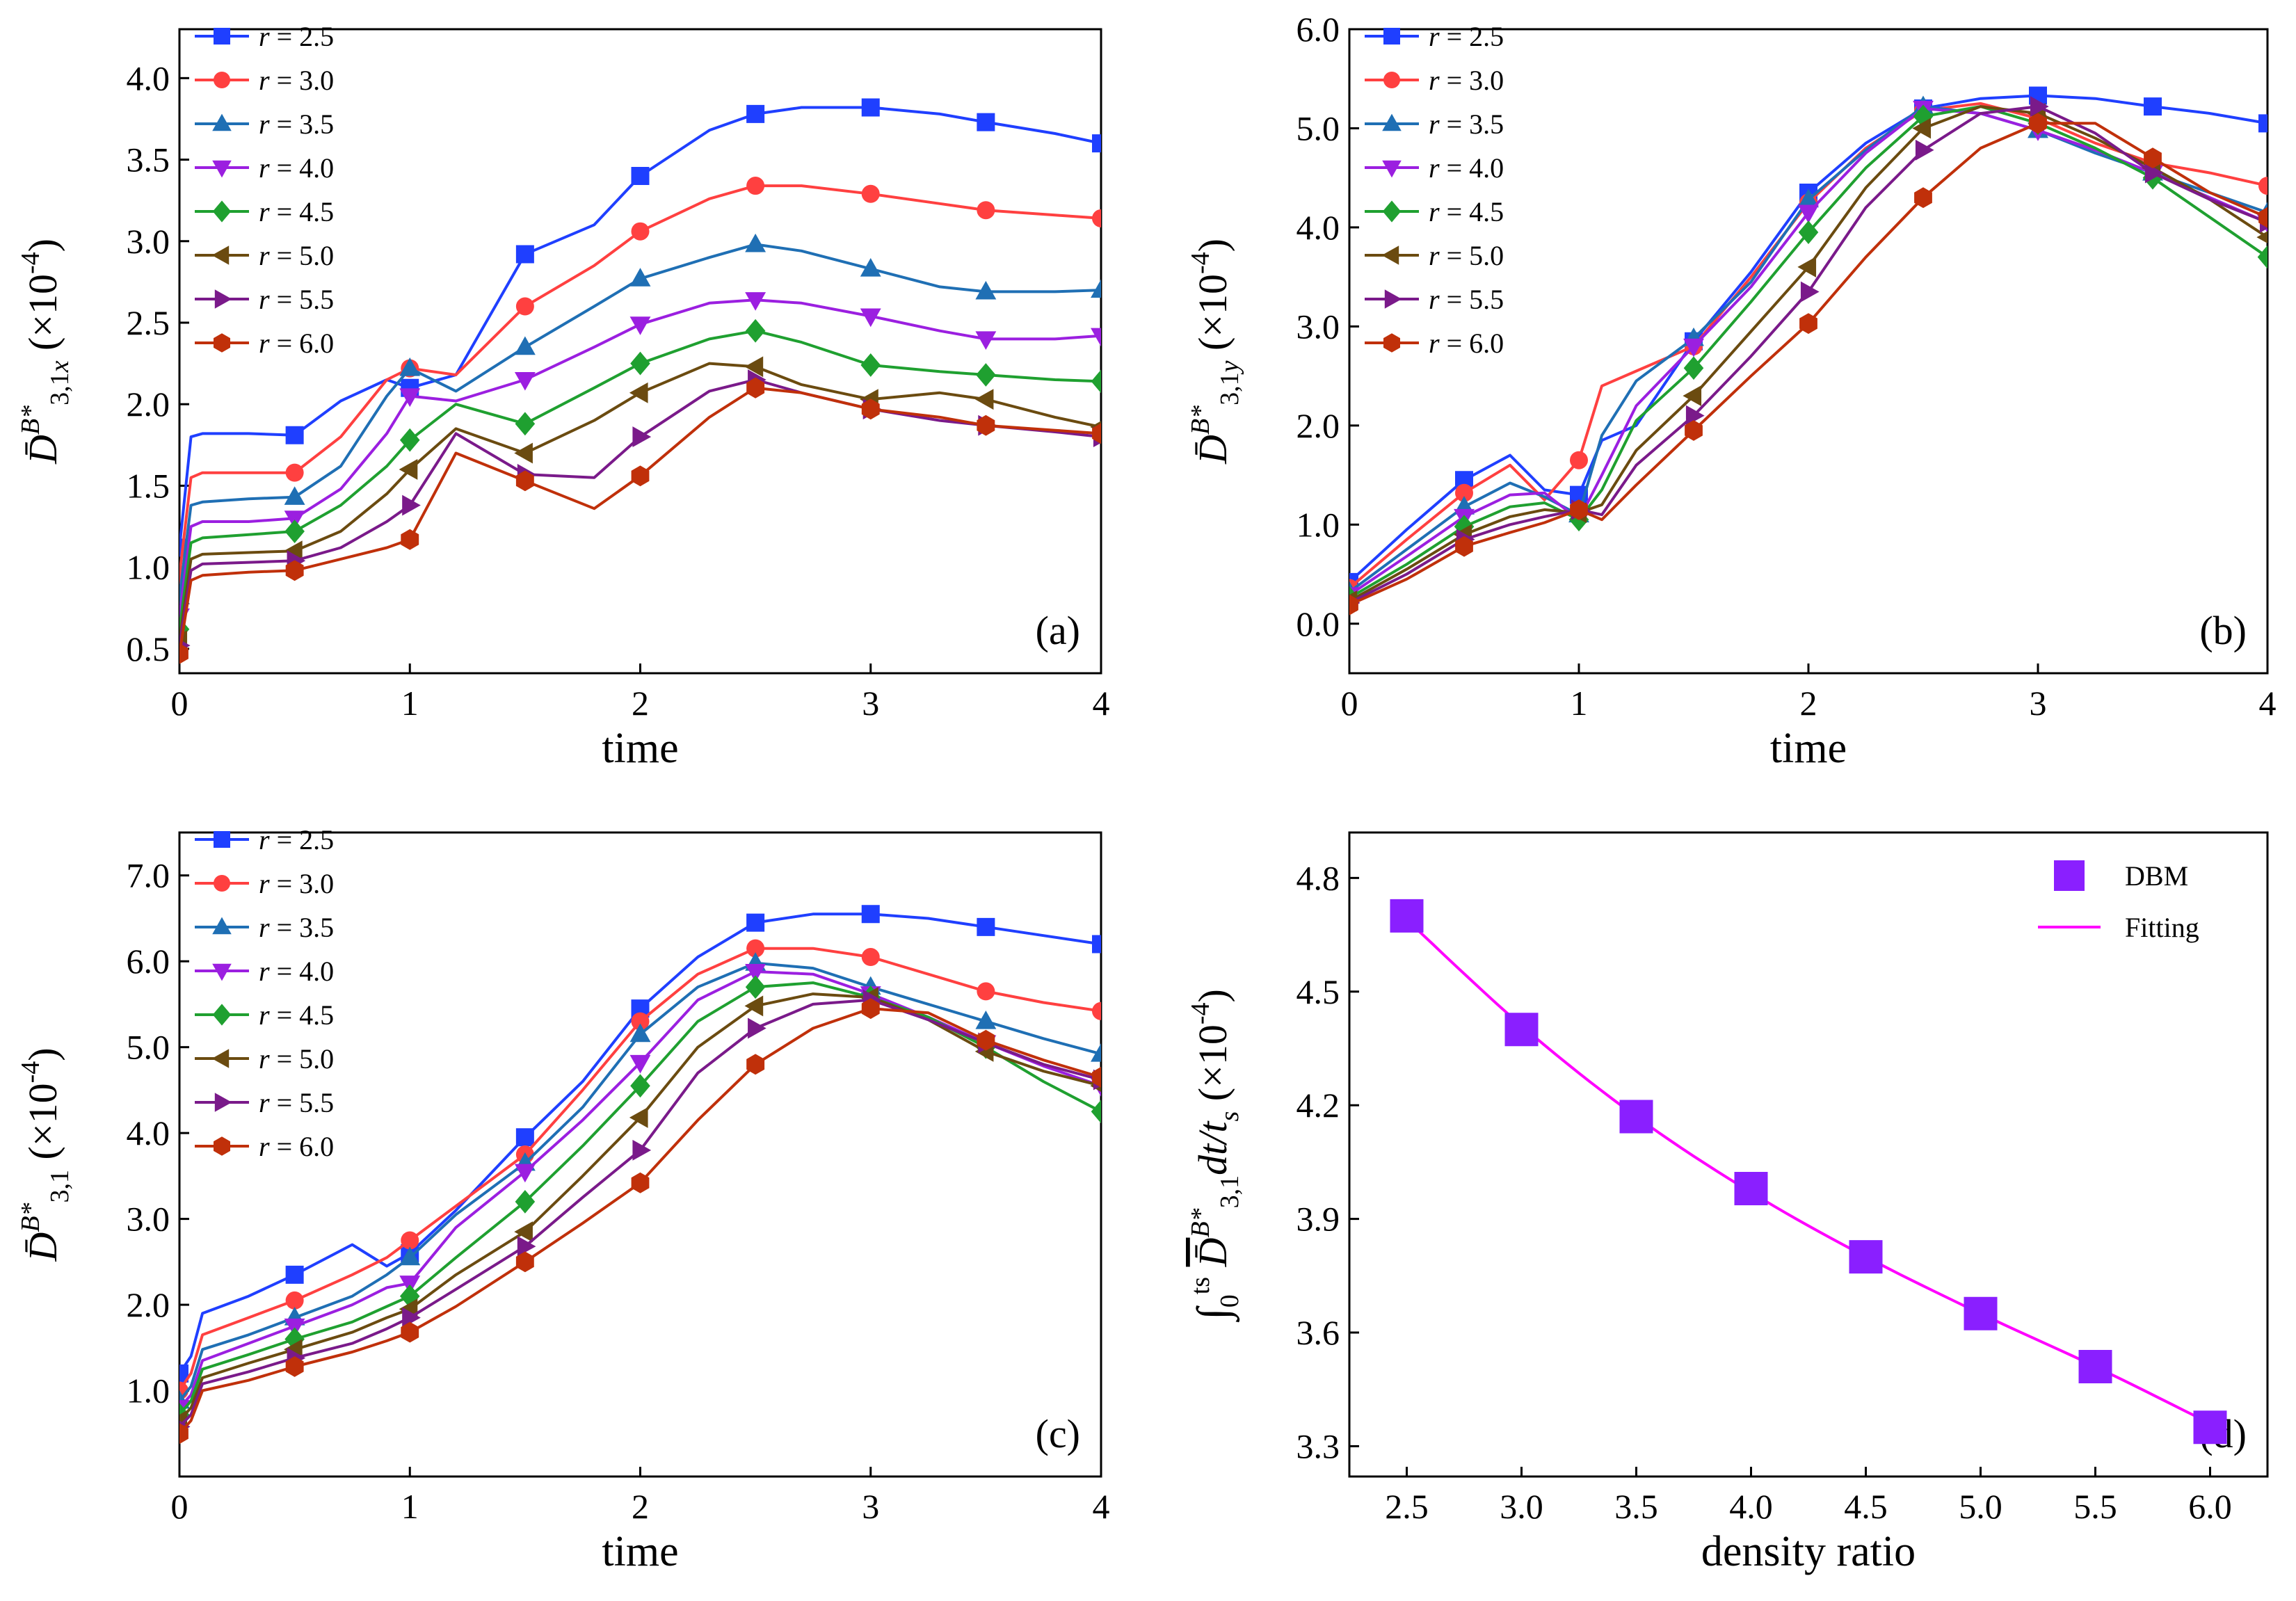  Describe the element at coordinates (1058, 1433) in the screenshot. I see `panel-label: (c)` at that location.